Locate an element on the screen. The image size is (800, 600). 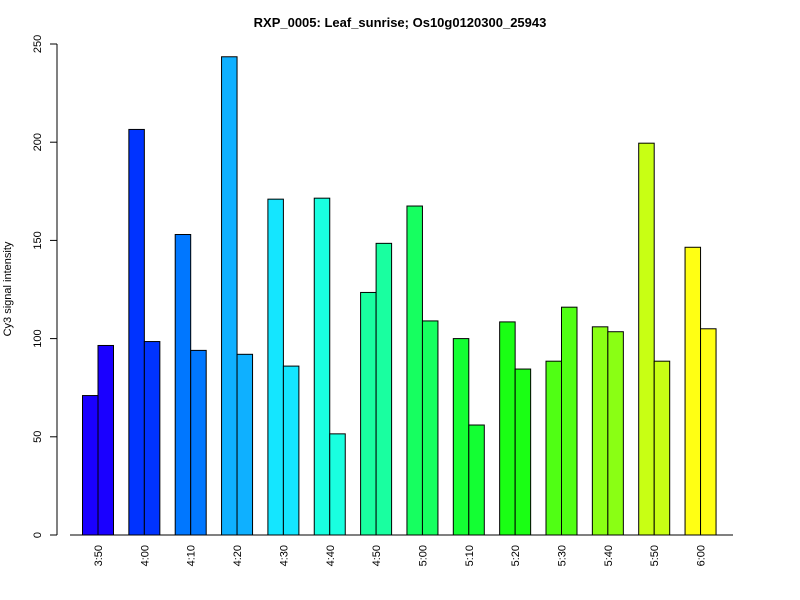
x-tick-label: 5:30 is located at coordinates (563, 555).